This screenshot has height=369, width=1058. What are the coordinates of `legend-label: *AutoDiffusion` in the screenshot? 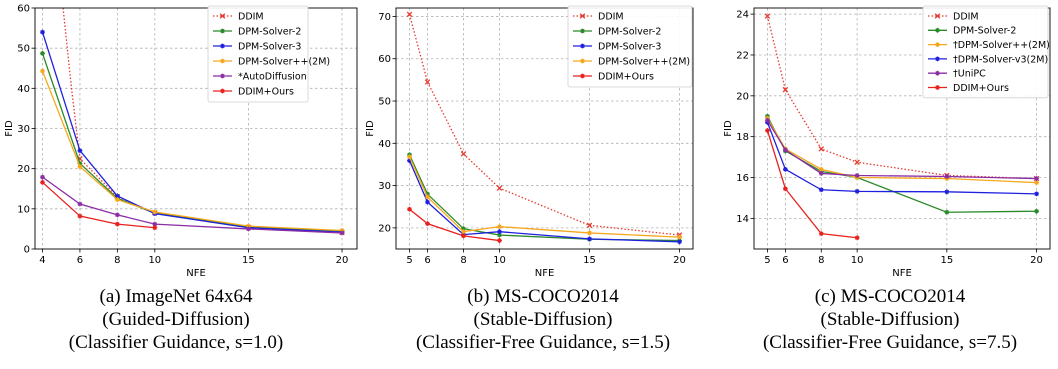 It's located at (272, 76).